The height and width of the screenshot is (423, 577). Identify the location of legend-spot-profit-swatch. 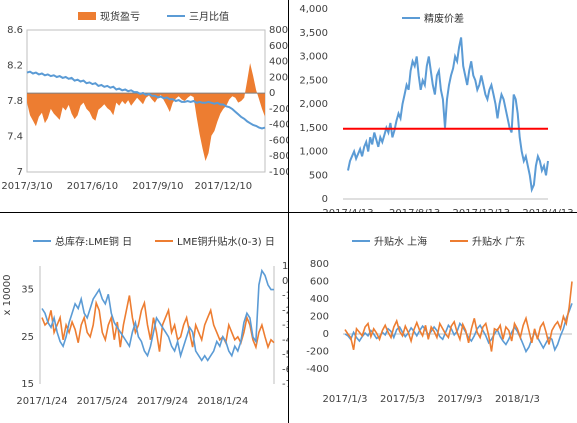
(87, 16).